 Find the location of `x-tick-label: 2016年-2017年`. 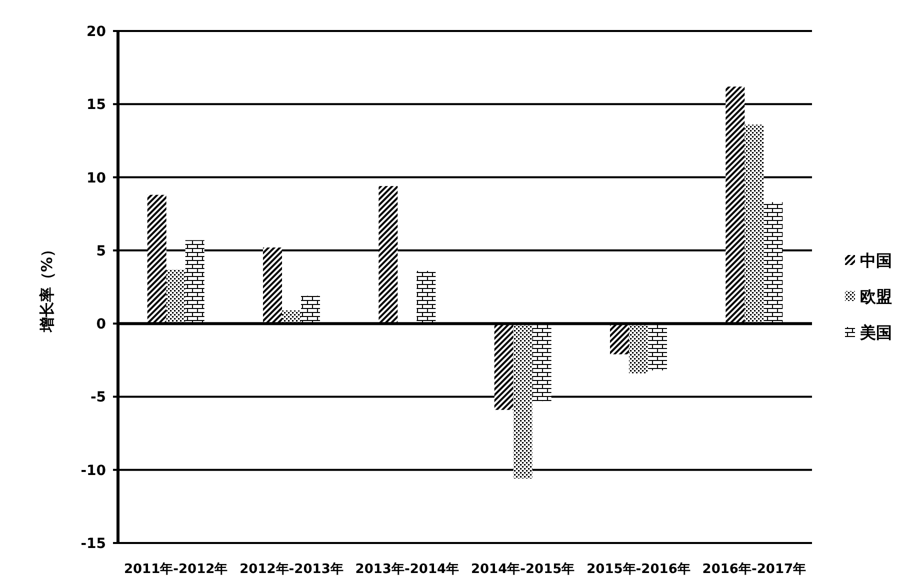

x-tick-label: 2016年-2017年 is located at coordinates (754, 569).